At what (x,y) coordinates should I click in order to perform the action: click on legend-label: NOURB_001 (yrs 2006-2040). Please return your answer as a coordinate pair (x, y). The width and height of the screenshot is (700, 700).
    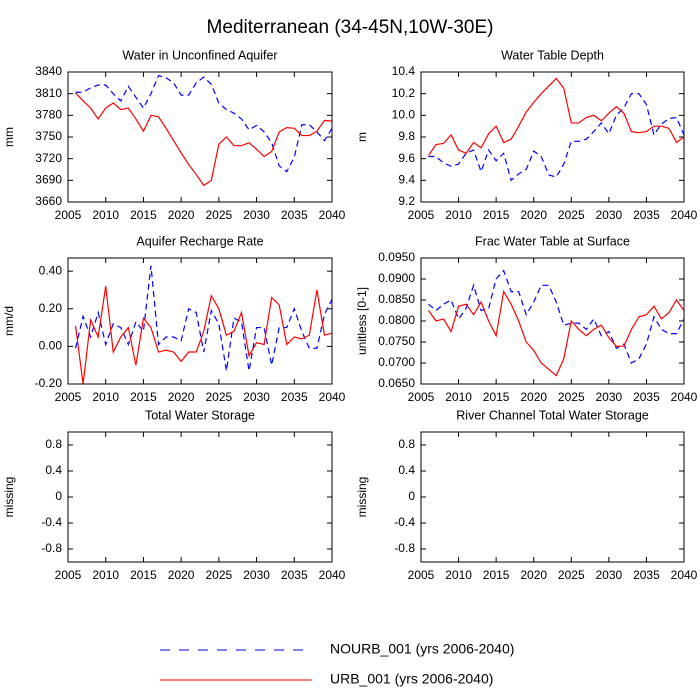
    Looking at the image, I should click on (422, 649).